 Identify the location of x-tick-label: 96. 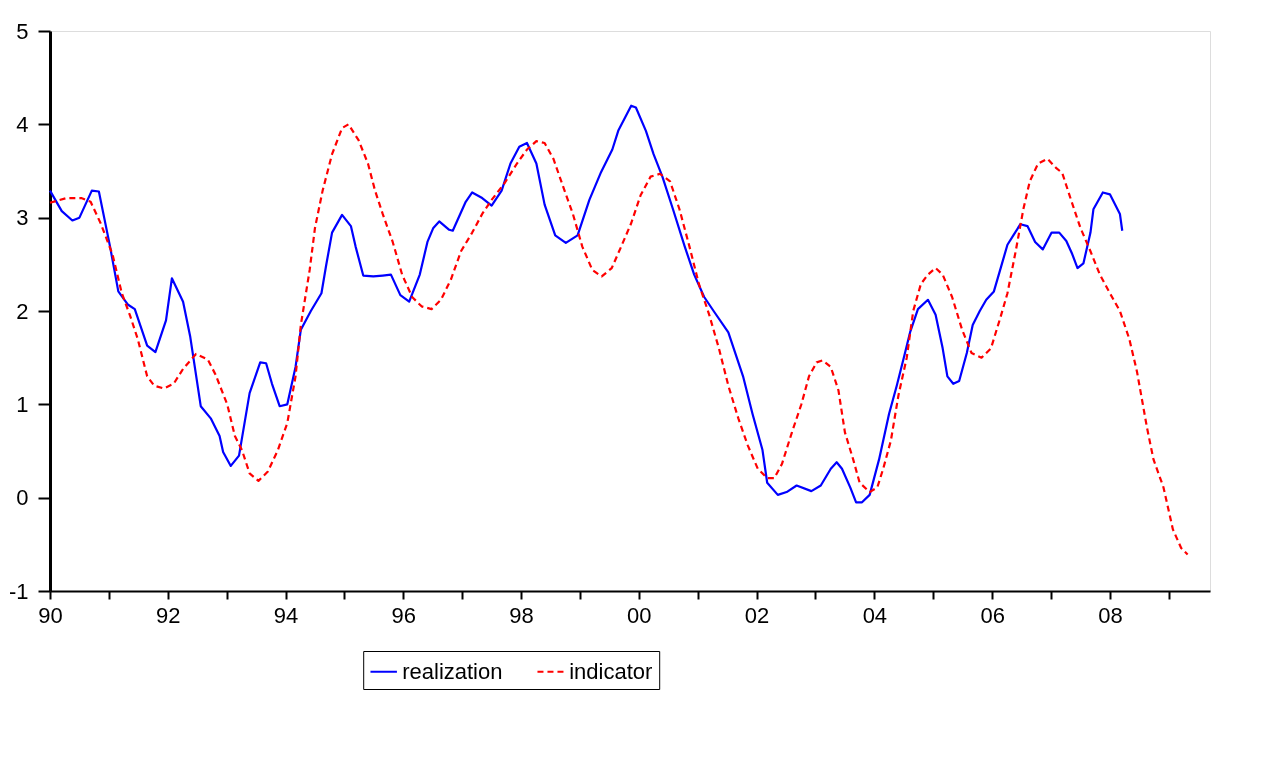
(404, 615).